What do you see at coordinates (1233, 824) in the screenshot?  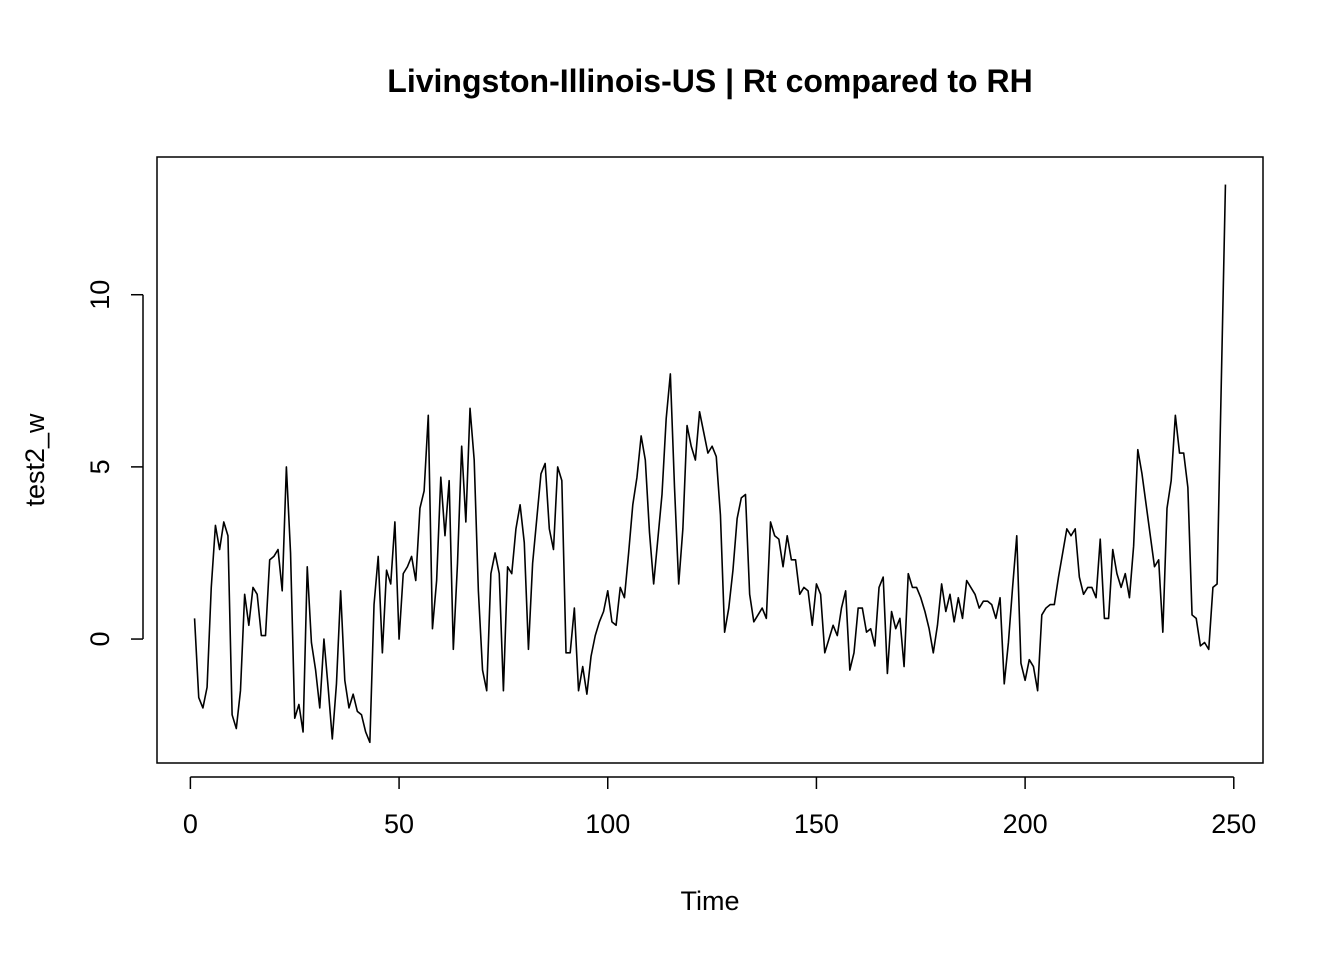 I see `x-tick-label: 250` at bounding box center [1233, 824].